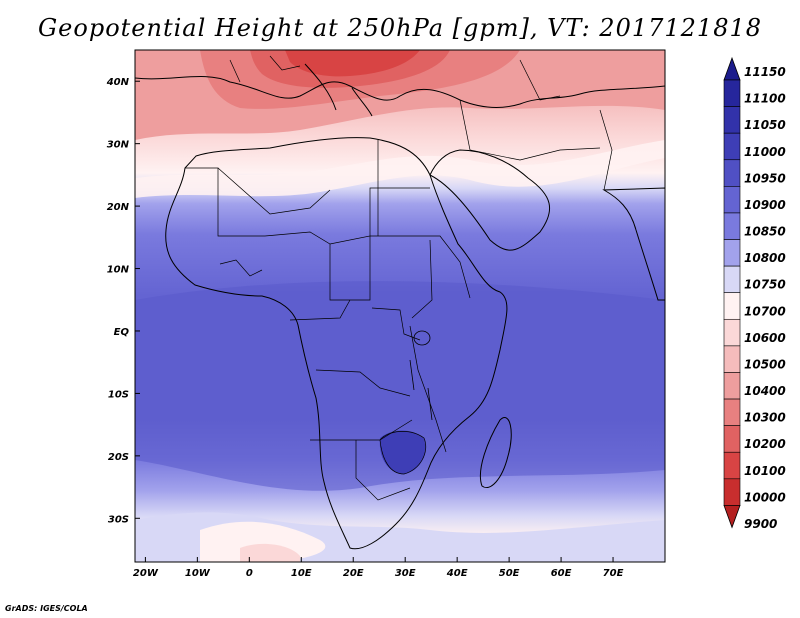  I want to click on colorbar-label: 10500, so click(765, 364).